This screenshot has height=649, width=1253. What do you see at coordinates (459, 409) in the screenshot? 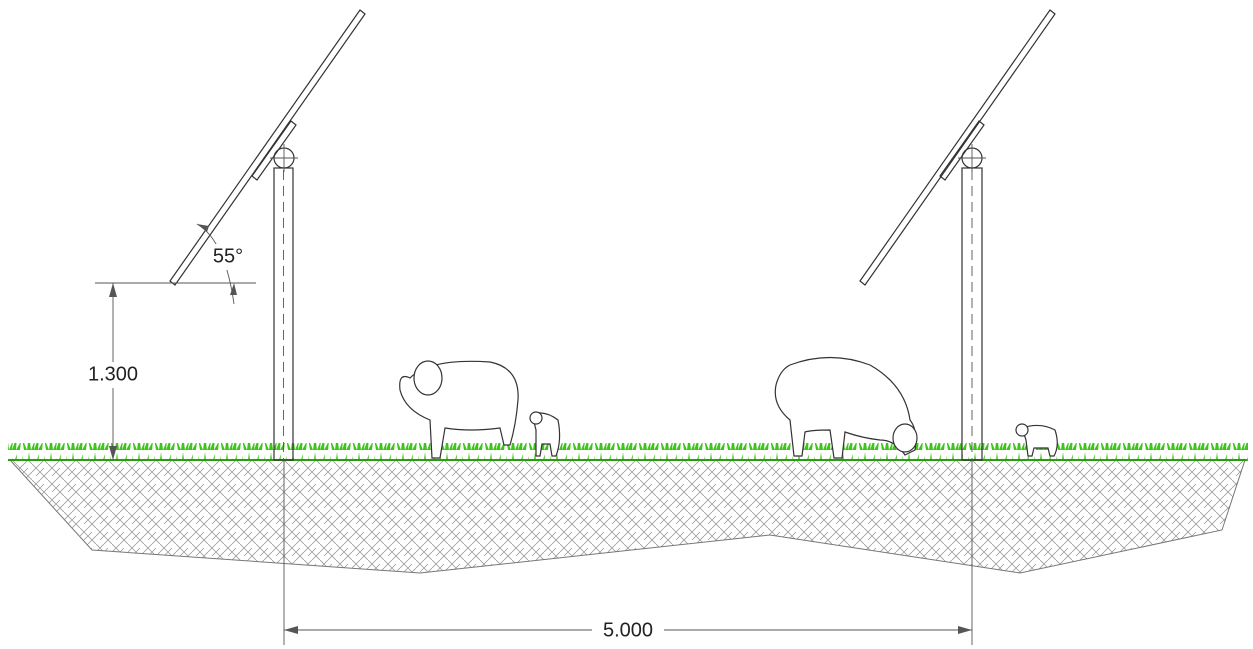
I see `sheep-large-left` at bounding box center [459, 409].